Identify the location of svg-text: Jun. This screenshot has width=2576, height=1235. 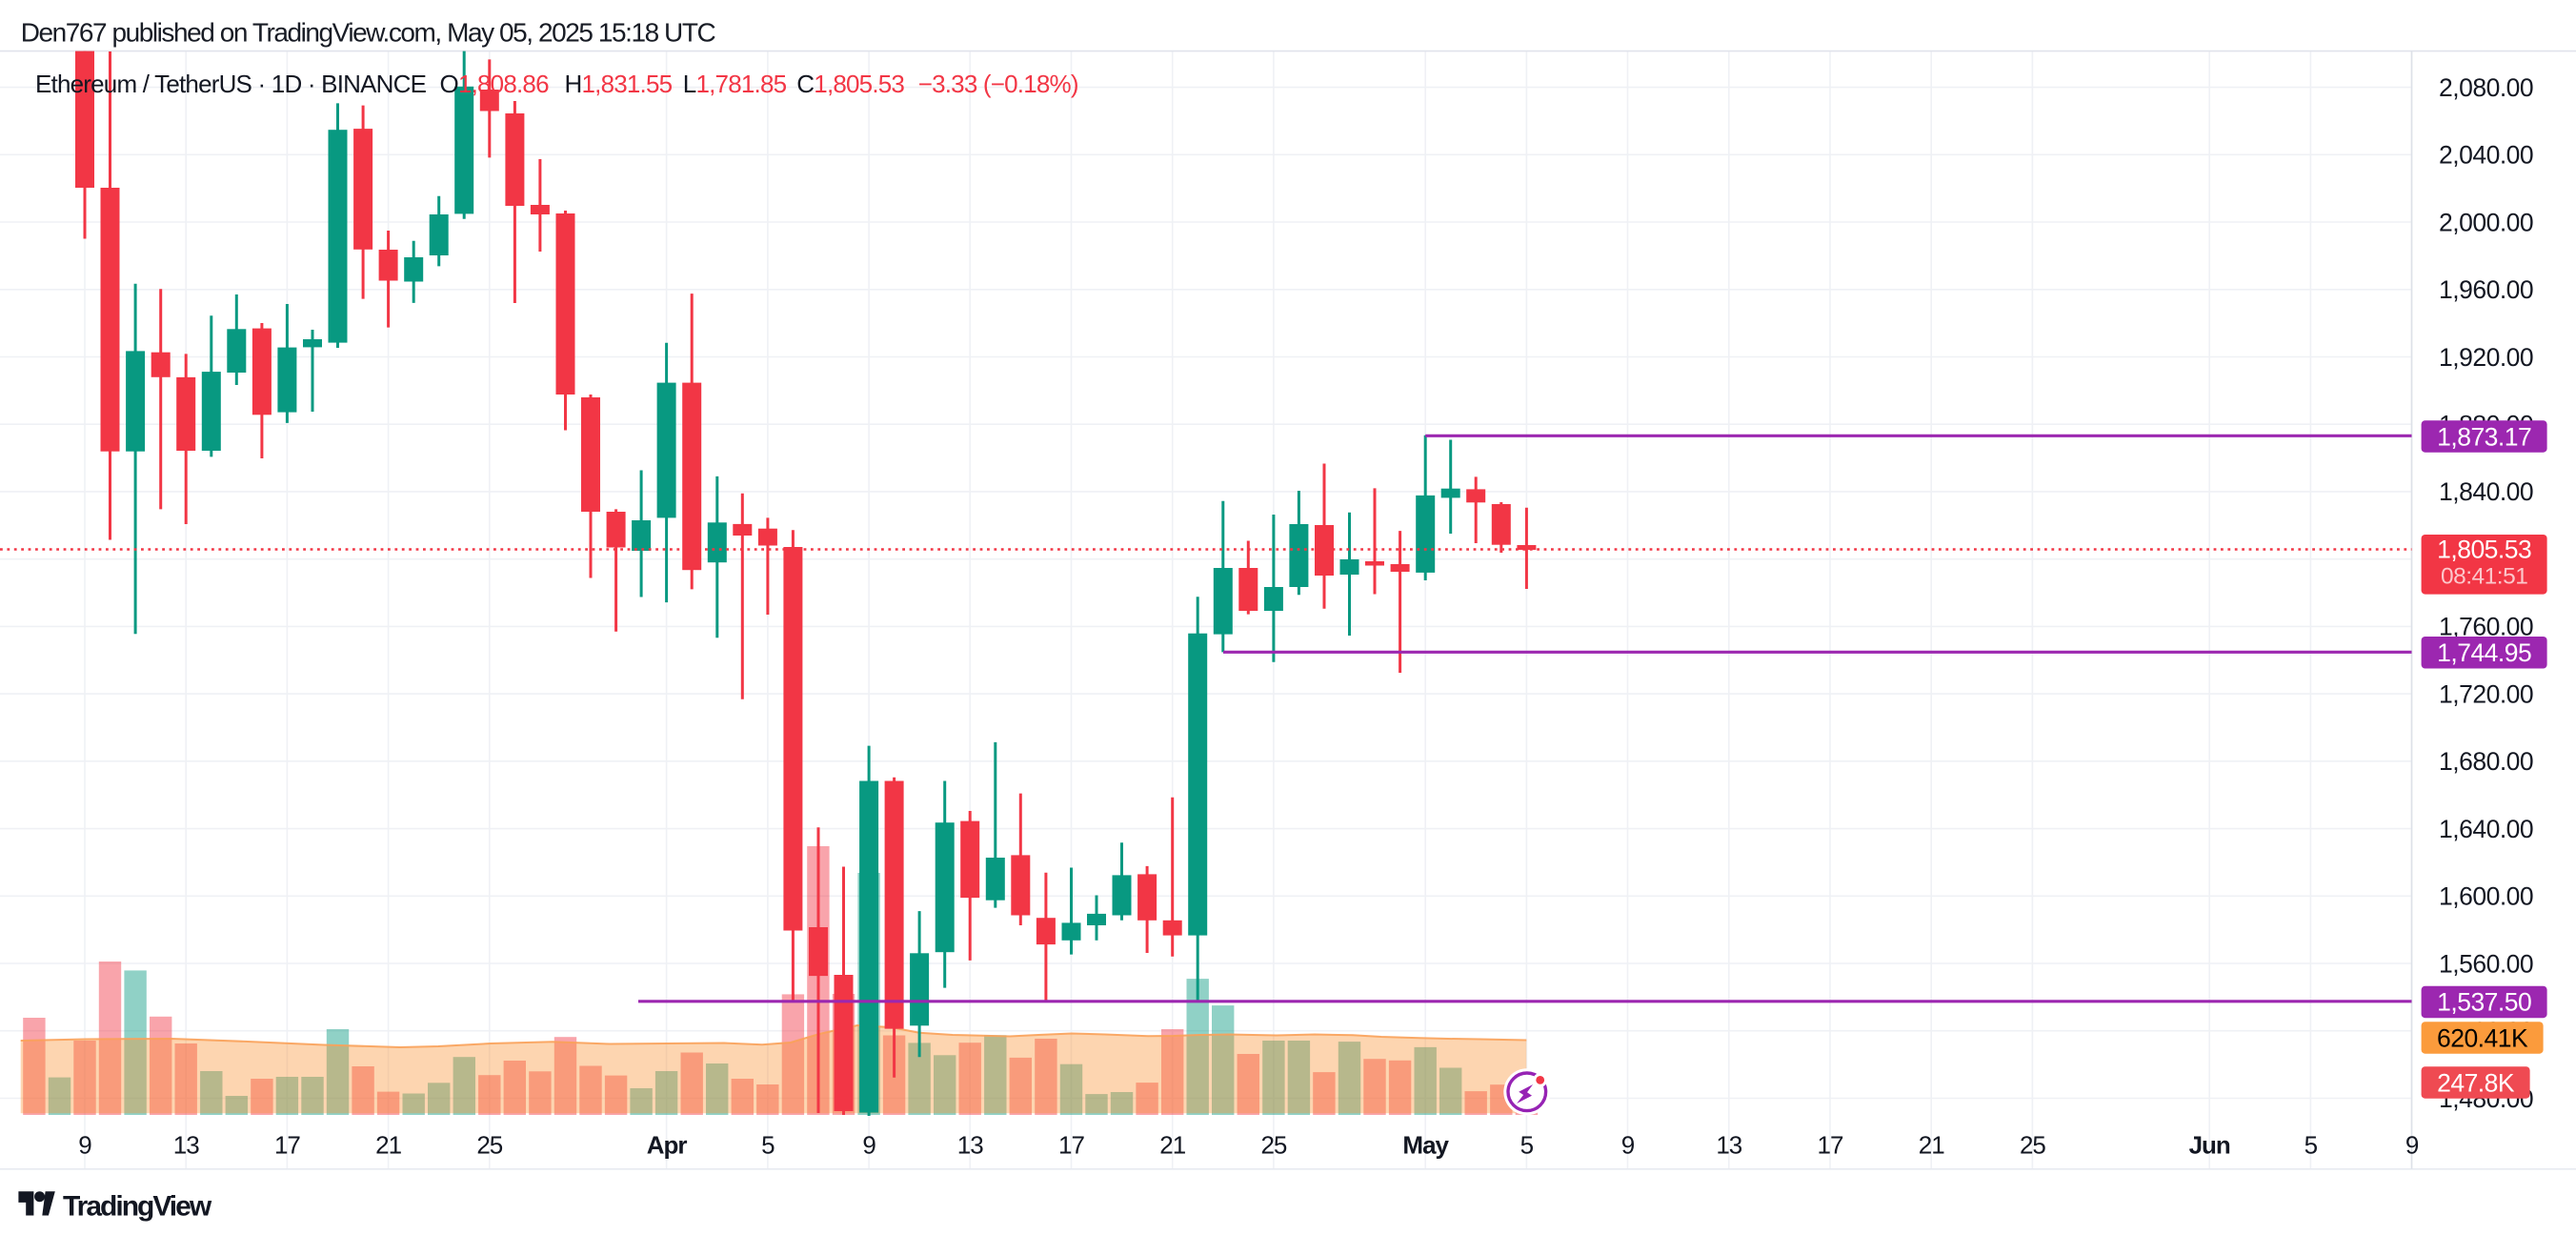
(2209, 1145).